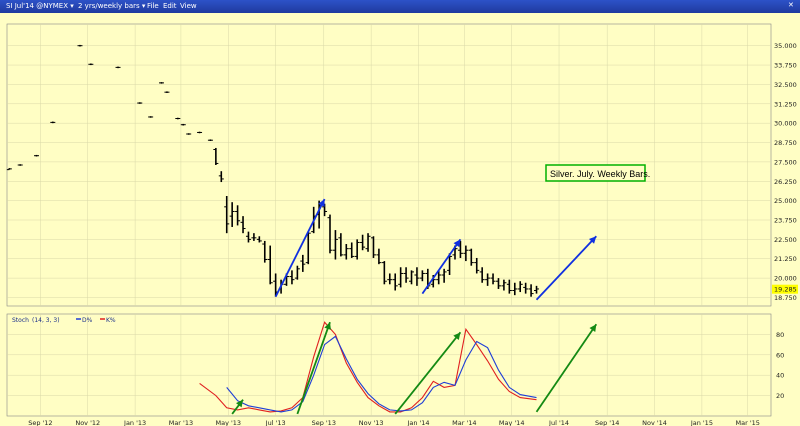 Image resolution: width=800 pixels, height=426 pixels. I want to click on stoch-tick-label: 40, so click(780, 376).